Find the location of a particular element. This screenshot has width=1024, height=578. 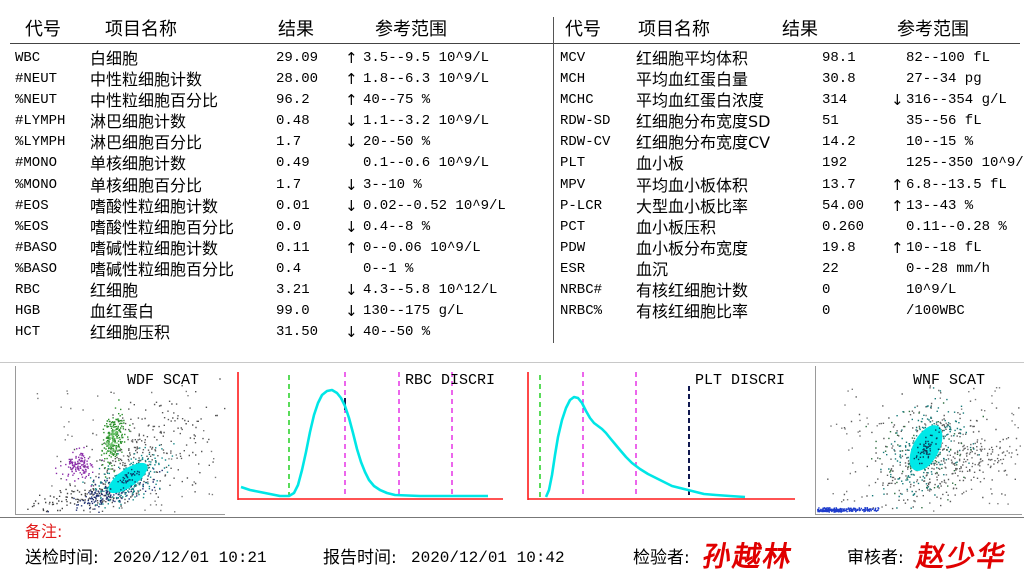

table-row: %BASO 嗜碱性粒细胞百分比 0.4 0--1 % is located at coordinates (512, 269).